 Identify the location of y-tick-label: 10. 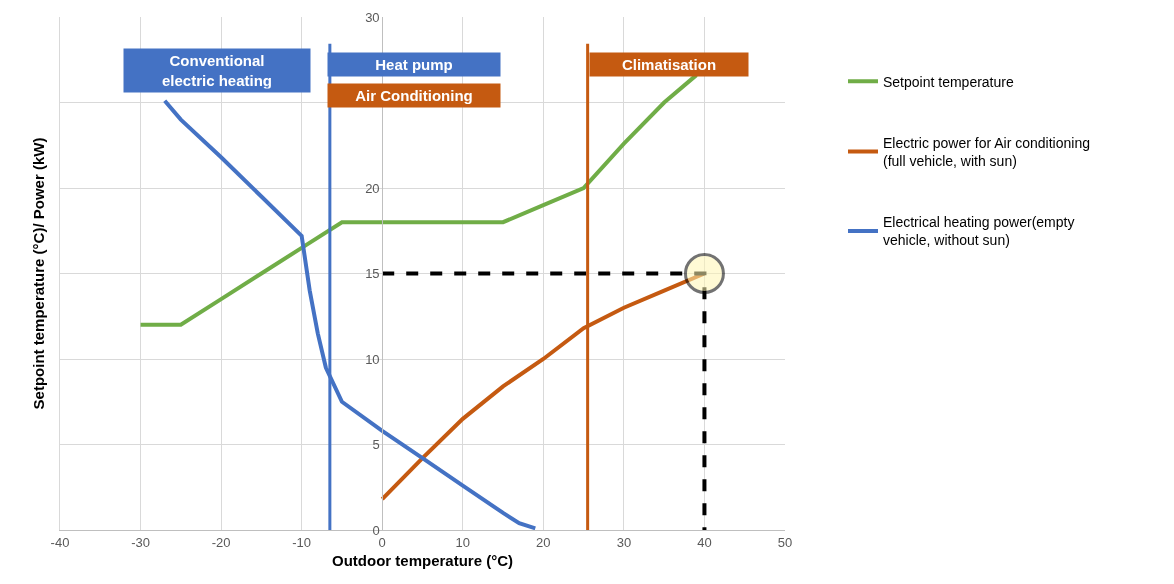
(372, 359).